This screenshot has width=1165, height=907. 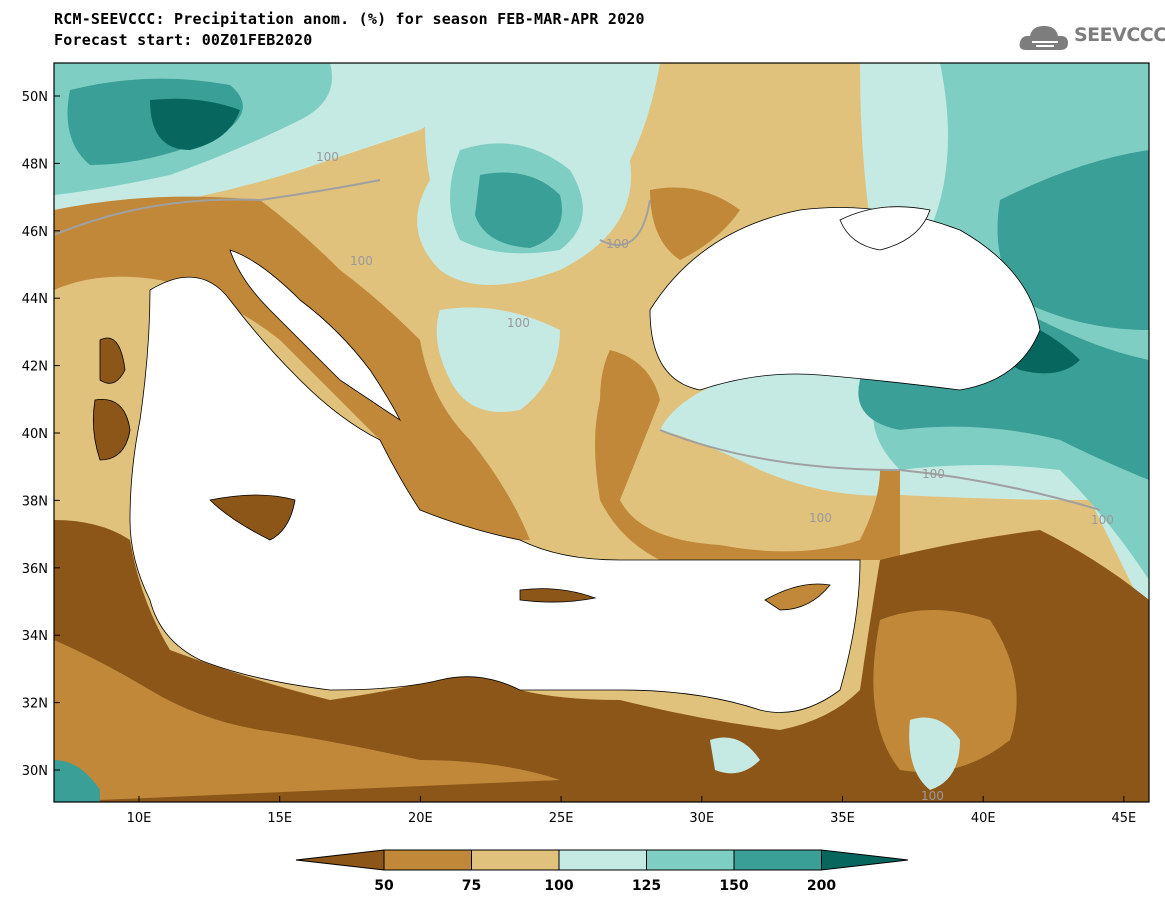 I want to click on seevccc-logo: SEEVCCC, so click(x=1091, y=40).